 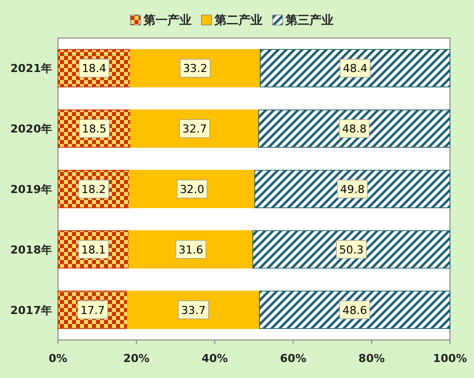 I want to click on data-label: 48.6, so click(x=354, y=310).